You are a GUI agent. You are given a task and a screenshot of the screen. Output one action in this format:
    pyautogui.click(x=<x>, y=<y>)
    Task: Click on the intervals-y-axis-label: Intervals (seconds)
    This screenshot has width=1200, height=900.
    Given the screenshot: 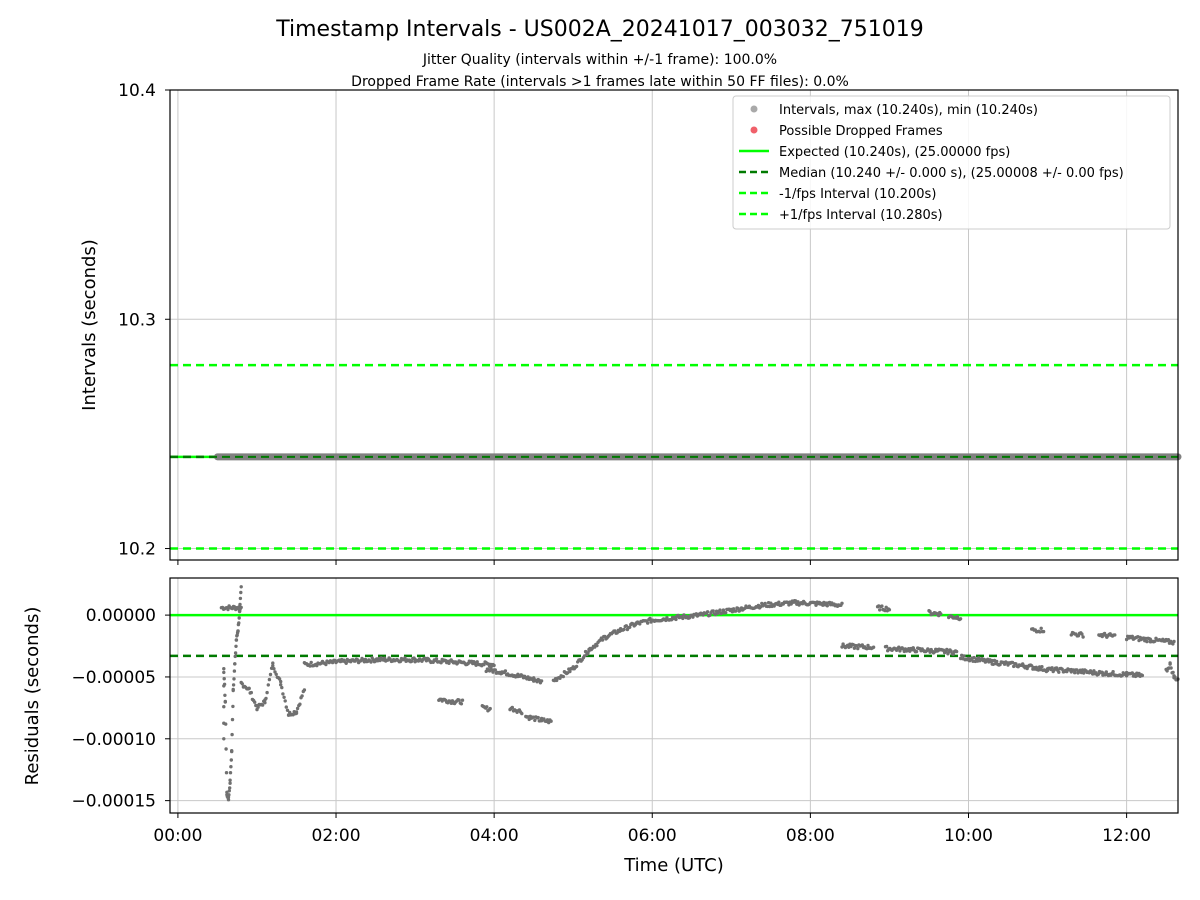 What is the action you would take?
    pyautogui.click(x=89, y=325)
    